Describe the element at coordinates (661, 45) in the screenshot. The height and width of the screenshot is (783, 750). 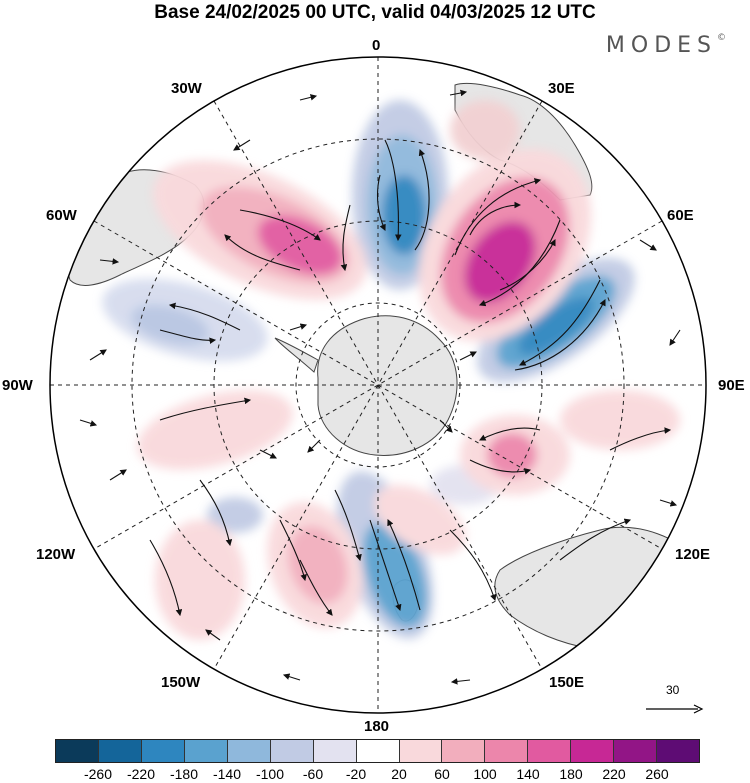
I see `brand-name: MODES` at that location.